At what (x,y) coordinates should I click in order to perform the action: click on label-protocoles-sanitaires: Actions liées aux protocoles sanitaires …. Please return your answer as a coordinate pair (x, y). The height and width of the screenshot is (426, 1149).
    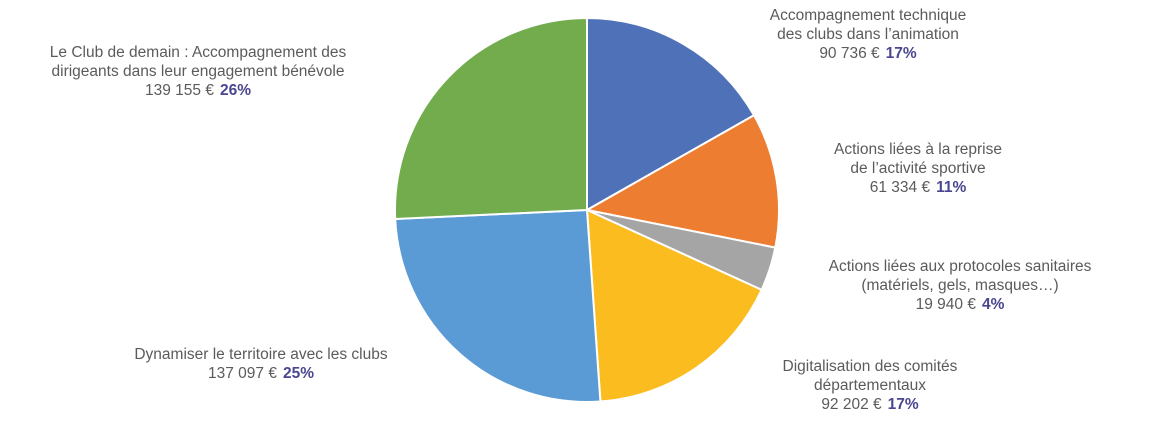
    Looking at the image, I should click on (960, 285).